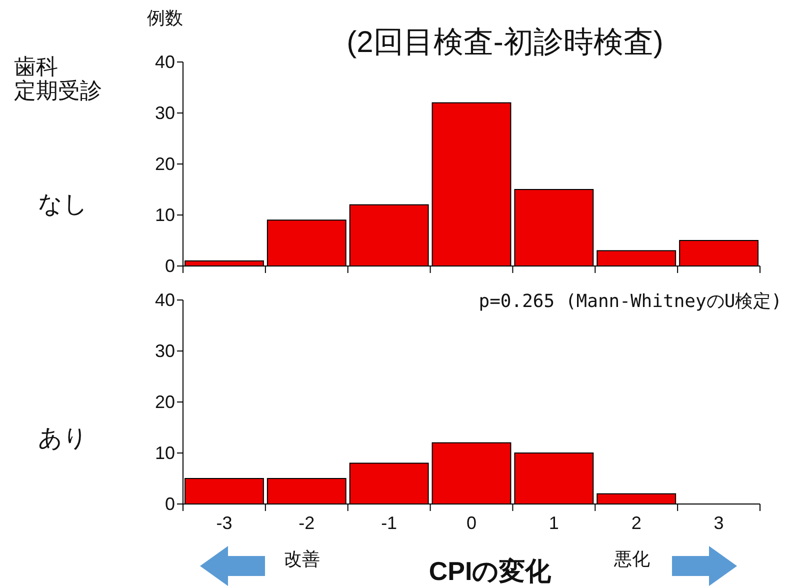 The width and height of the screenshot is (785, 586). What do you see at coordinates (636, 523) in the screenshot?
I see `x-tick-label: 2` at bounding box center [636, 523].